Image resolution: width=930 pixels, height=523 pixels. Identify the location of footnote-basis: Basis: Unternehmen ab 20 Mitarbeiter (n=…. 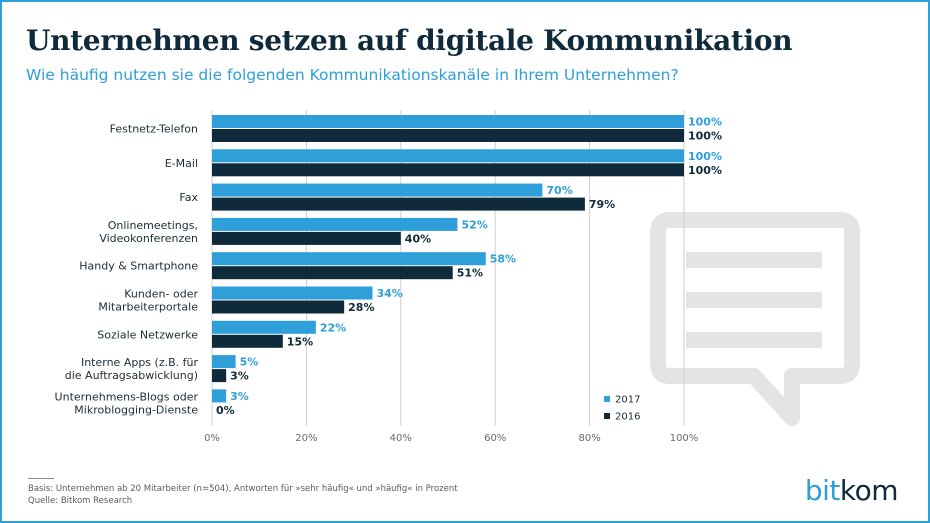
(243, 489).